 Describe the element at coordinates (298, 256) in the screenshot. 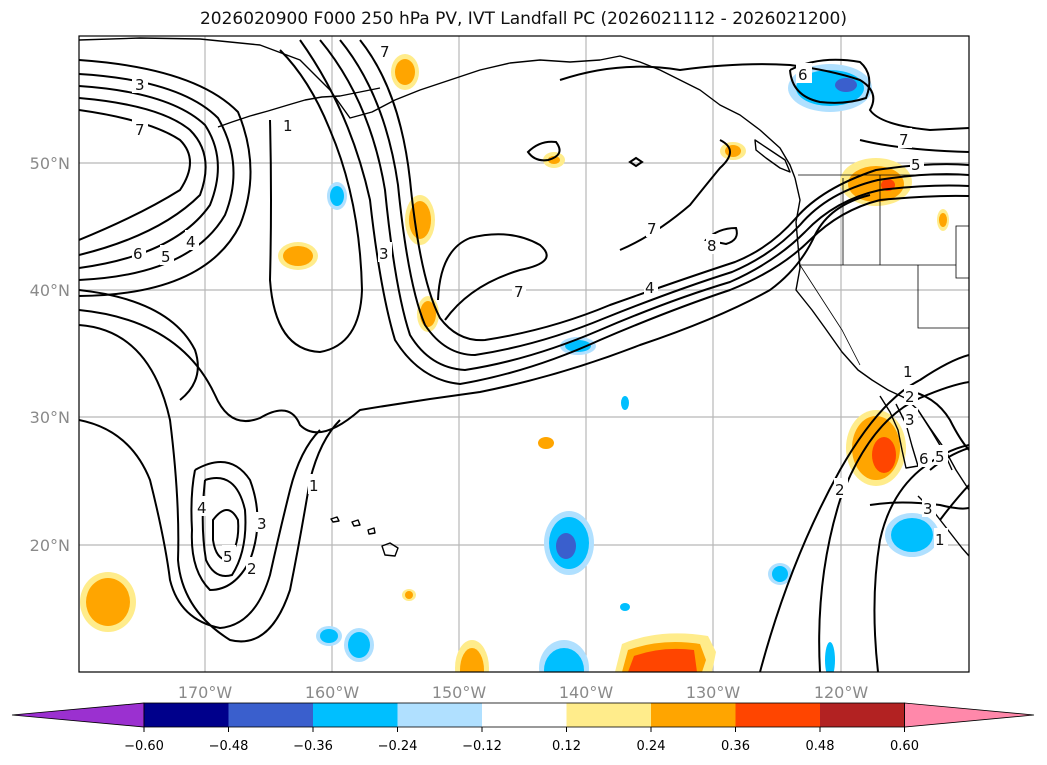

I see `fill-blob-mid-pos-a` at that location.